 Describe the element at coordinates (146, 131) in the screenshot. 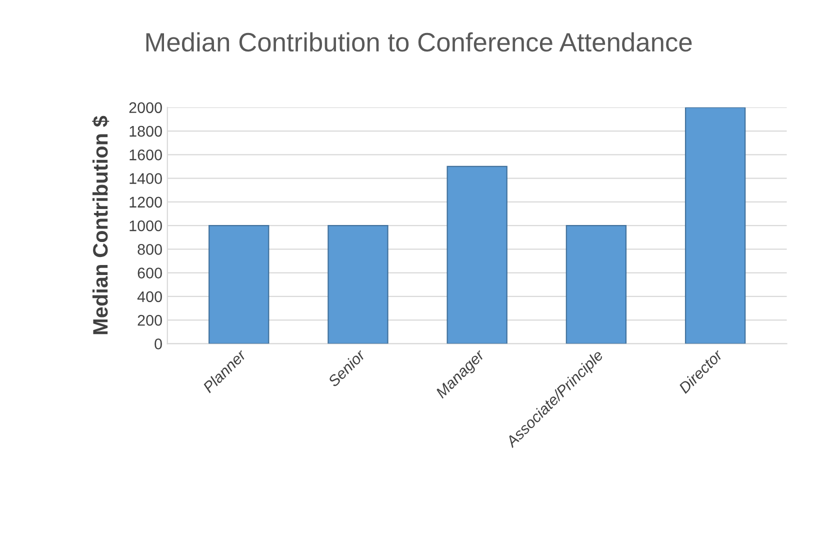

I see `y-tick-label: 1800` at that location.